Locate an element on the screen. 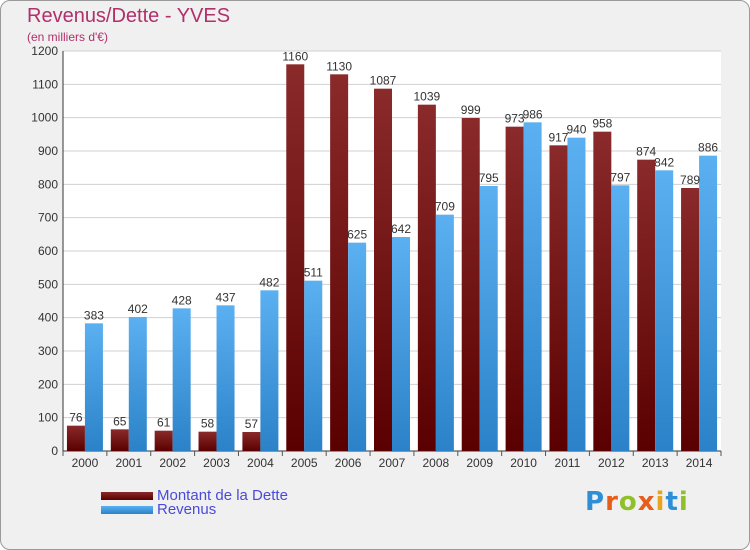  y-tick-label: 600 is located at coordinates (48, 251).